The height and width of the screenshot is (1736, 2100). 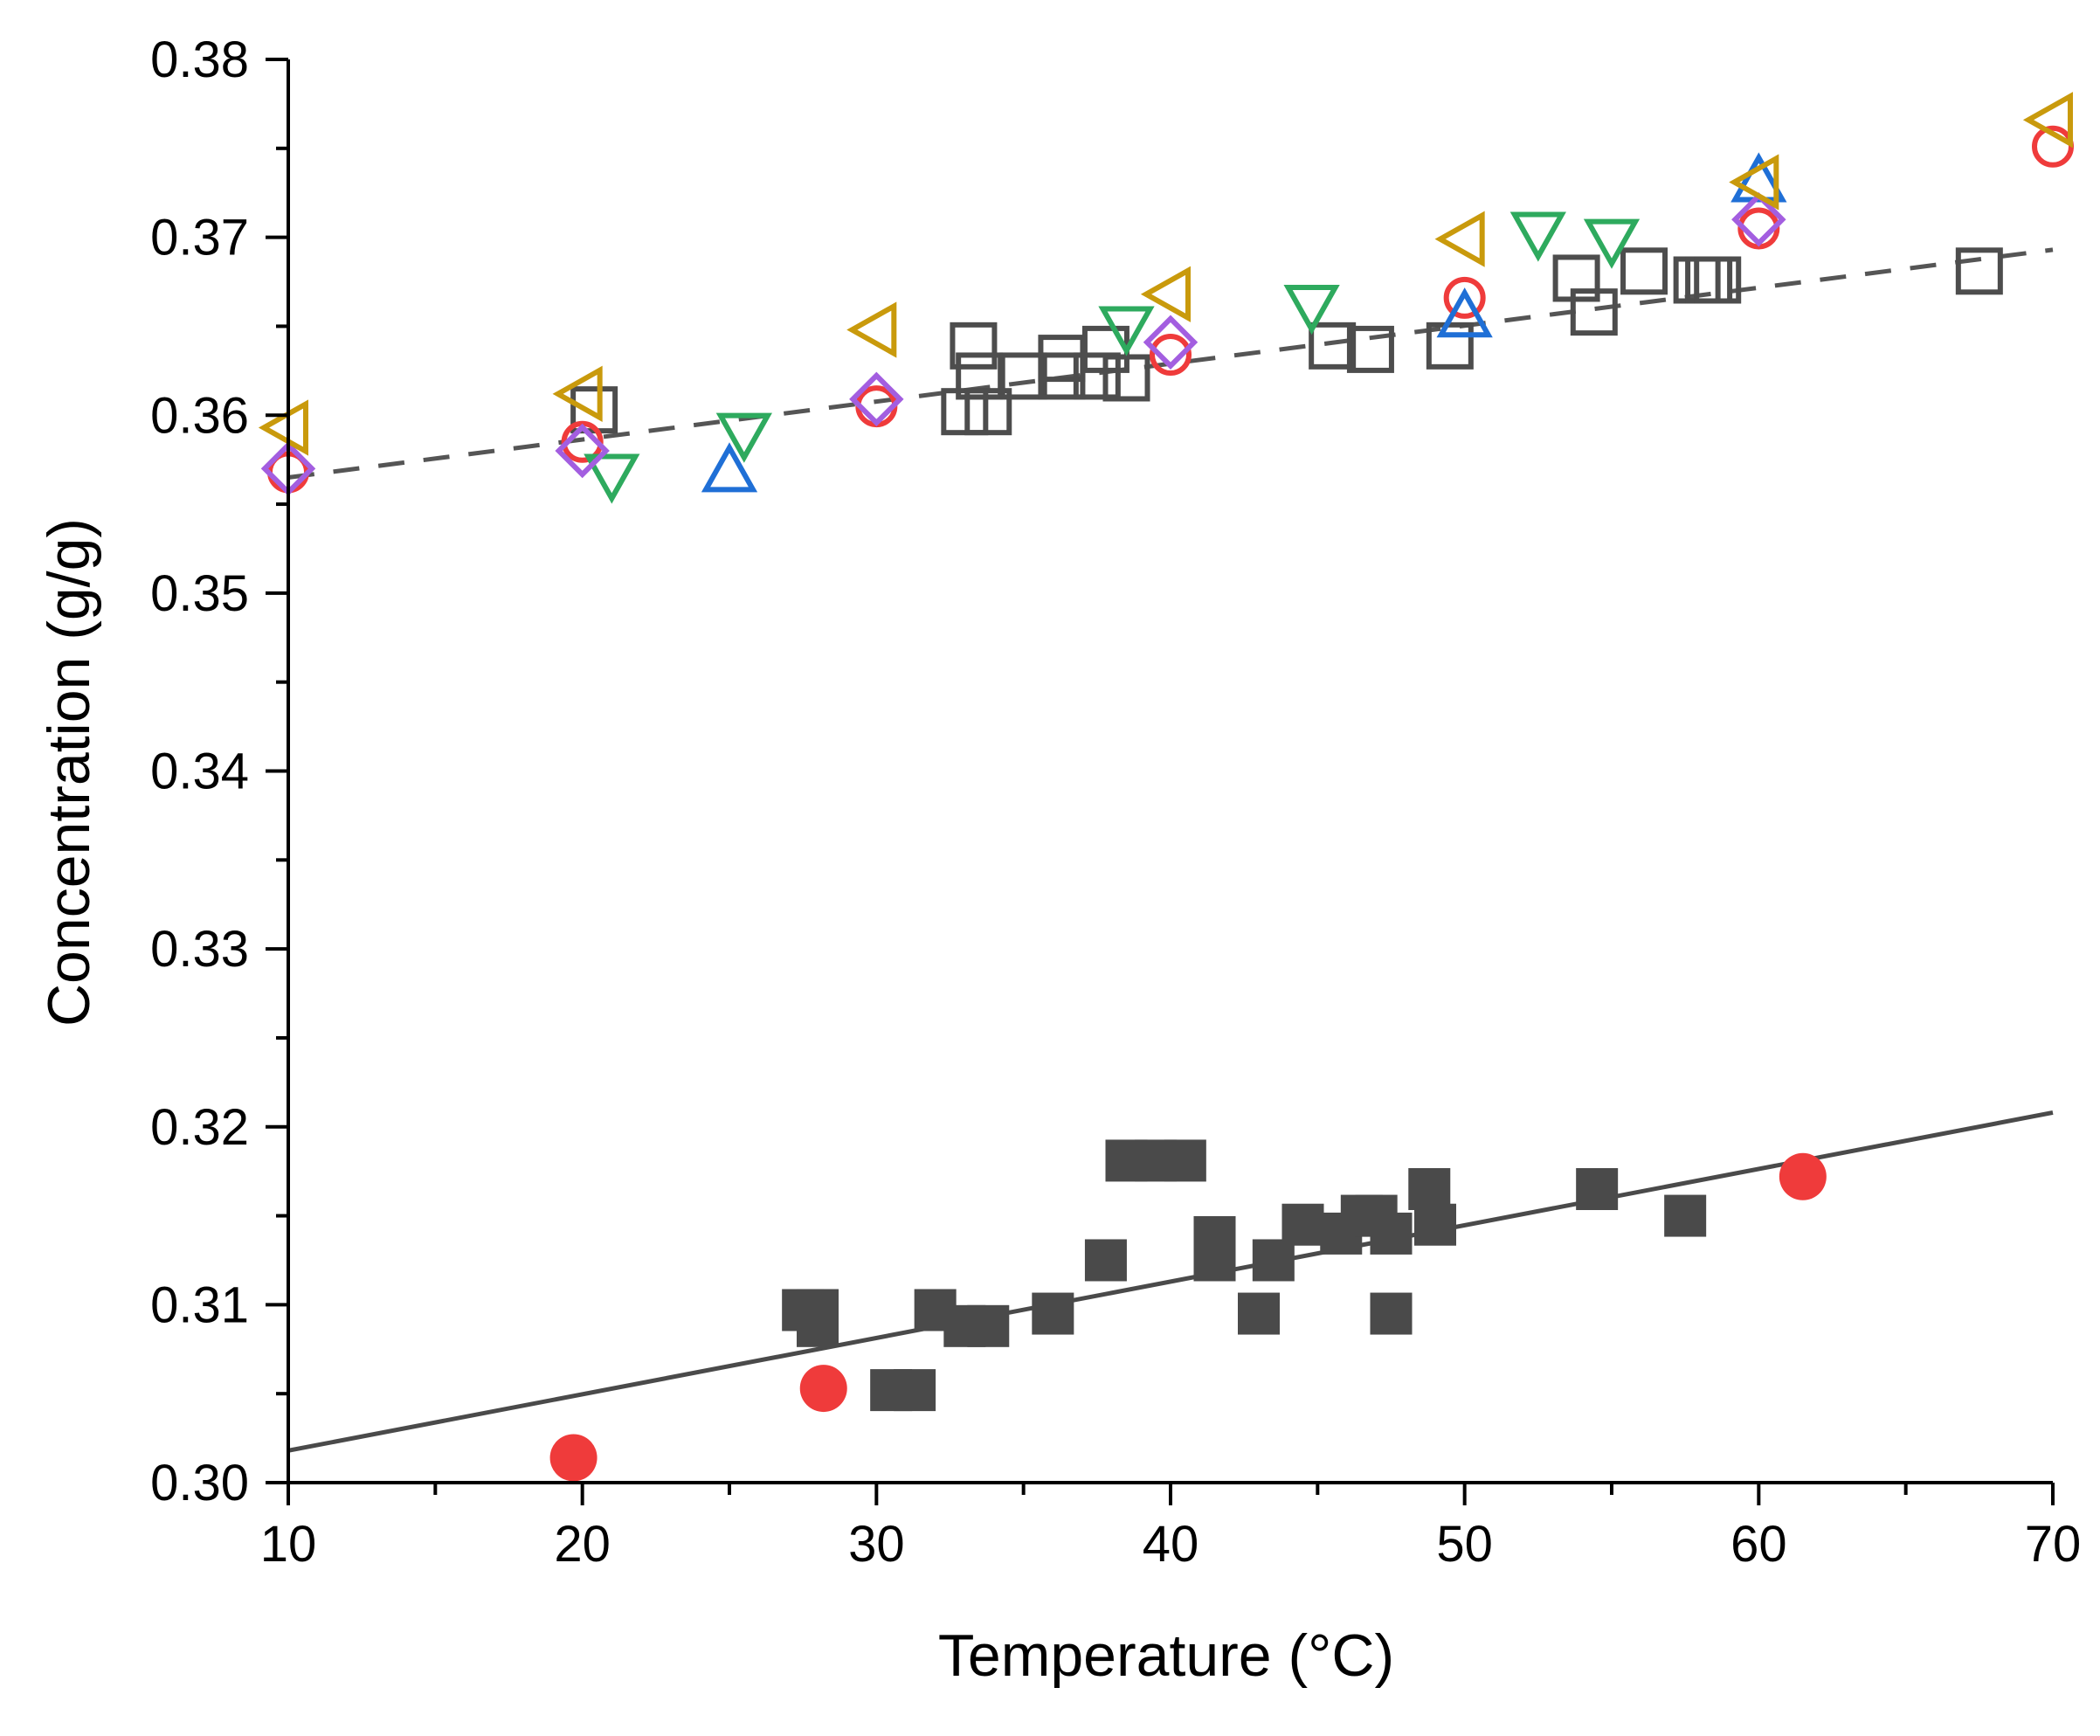 What do you see at coordinates (288, 1545) in the screenshot?
I see `x-tick-label: 10` at bounding box center [288, 1545].